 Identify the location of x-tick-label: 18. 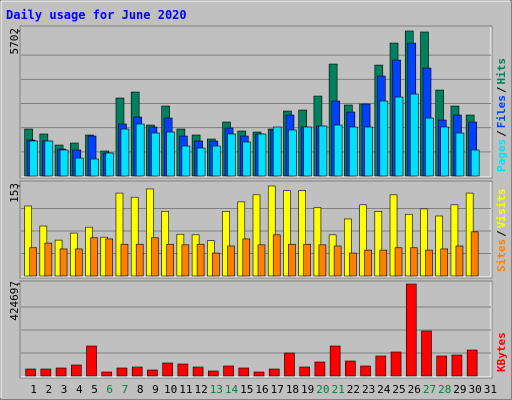
(292, 389).